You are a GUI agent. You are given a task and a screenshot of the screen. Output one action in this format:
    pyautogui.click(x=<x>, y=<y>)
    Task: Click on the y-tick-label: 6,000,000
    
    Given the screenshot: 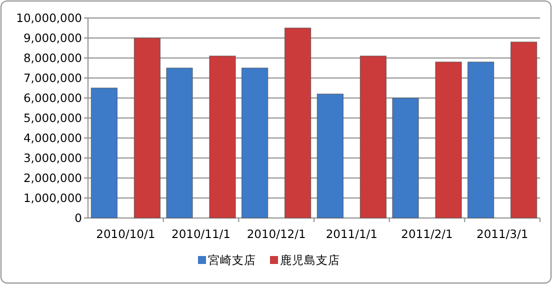 What is the action you would take?
    pyautogui.click(x=52, y=98)
    